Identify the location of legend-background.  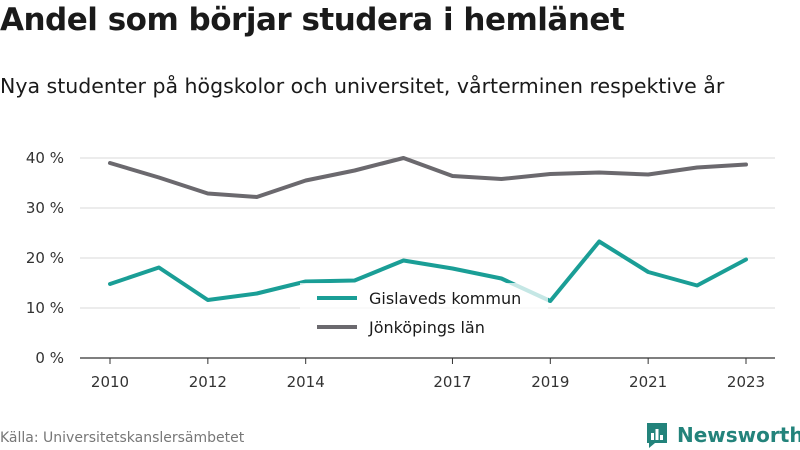
(424, 313).